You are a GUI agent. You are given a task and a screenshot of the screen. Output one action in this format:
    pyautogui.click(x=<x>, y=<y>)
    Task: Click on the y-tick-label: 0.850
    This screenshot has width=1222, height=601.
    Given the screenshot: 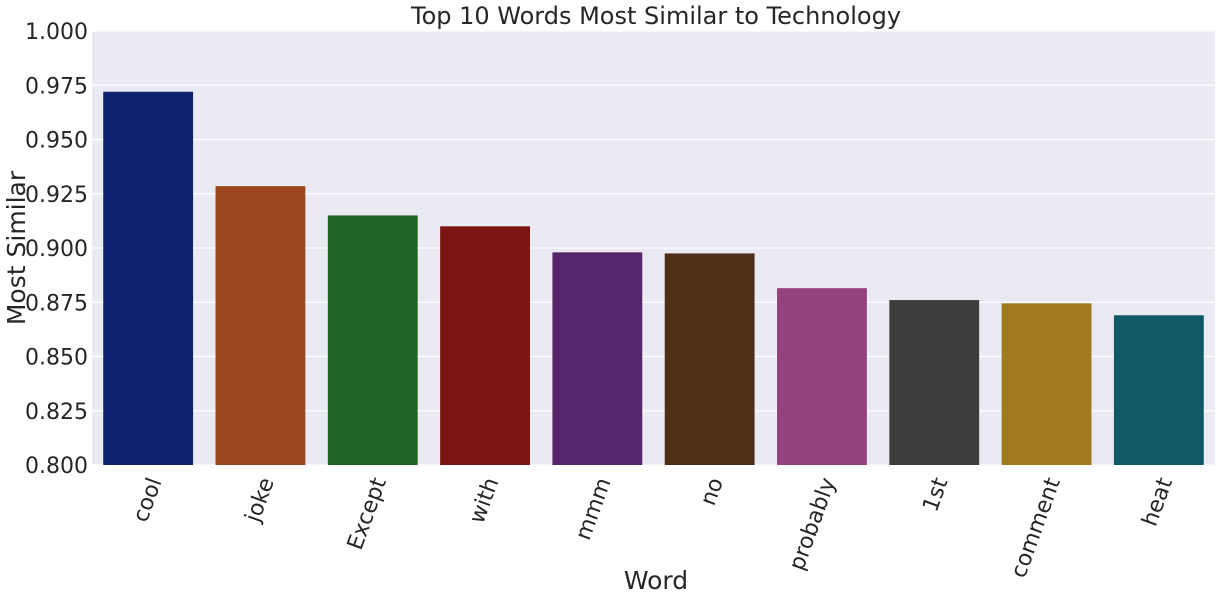 What is the action you would take?
    pyautogui.click(x=56, y=358)
    